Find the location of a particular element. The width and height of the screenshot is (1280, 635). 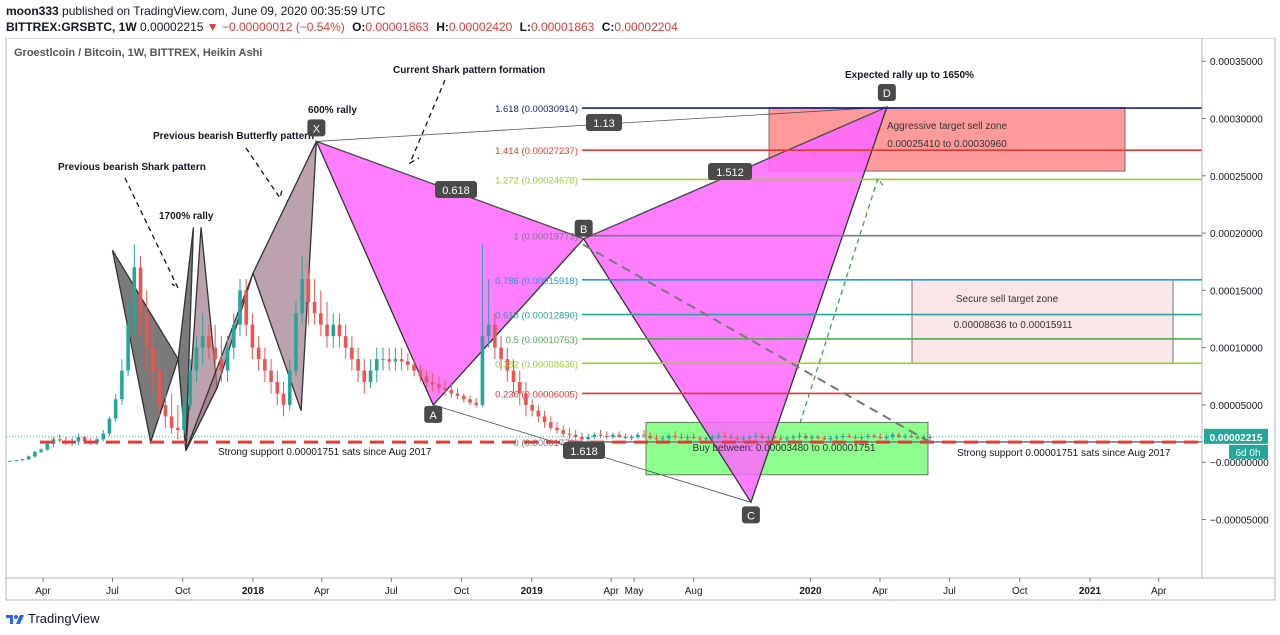

secure-zone-range: 0.00008636 to 0.00015911 is located at coordinates (1013, 325).